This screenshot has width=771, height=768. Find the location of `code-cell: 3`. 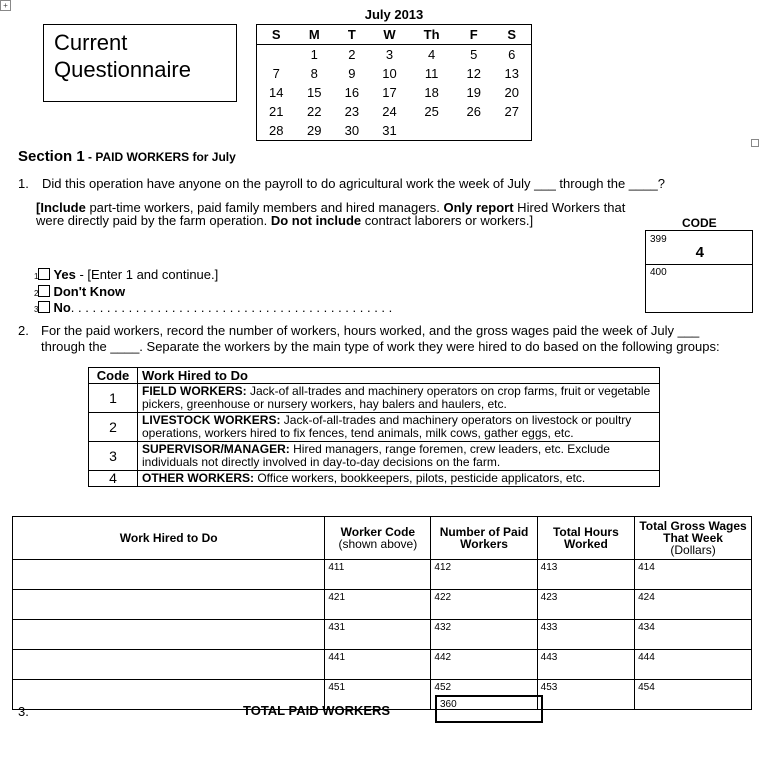

code-cell: 3 is located at coordinates (113, 456).